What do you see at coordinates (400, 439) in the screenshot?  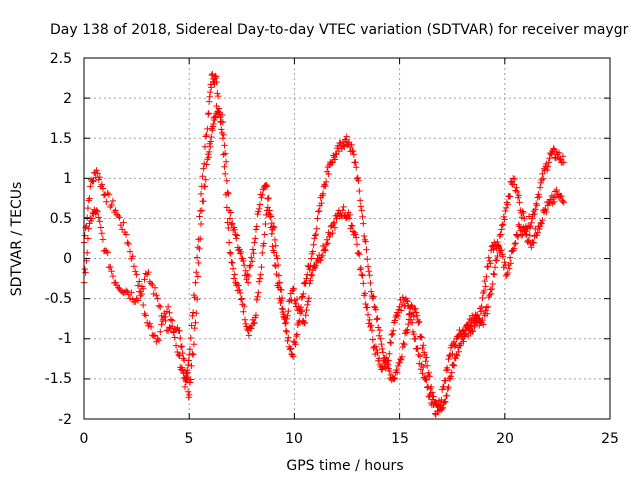 I see `x-tick-label: 15` at bounding box center [400, 439].